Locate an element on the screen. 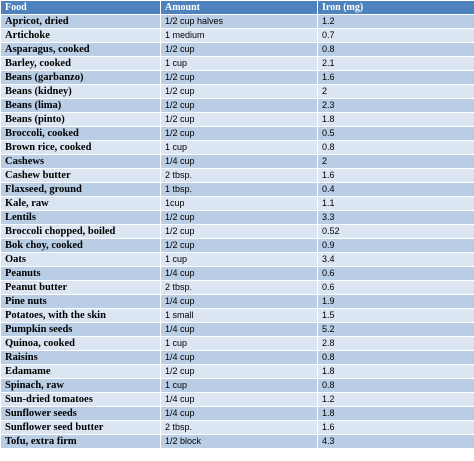 The width and height of the screenshot is (474, 461). table-row: Beans (garbanzo) 1/2 cup 1.6 is located at coordinates (237, 77).